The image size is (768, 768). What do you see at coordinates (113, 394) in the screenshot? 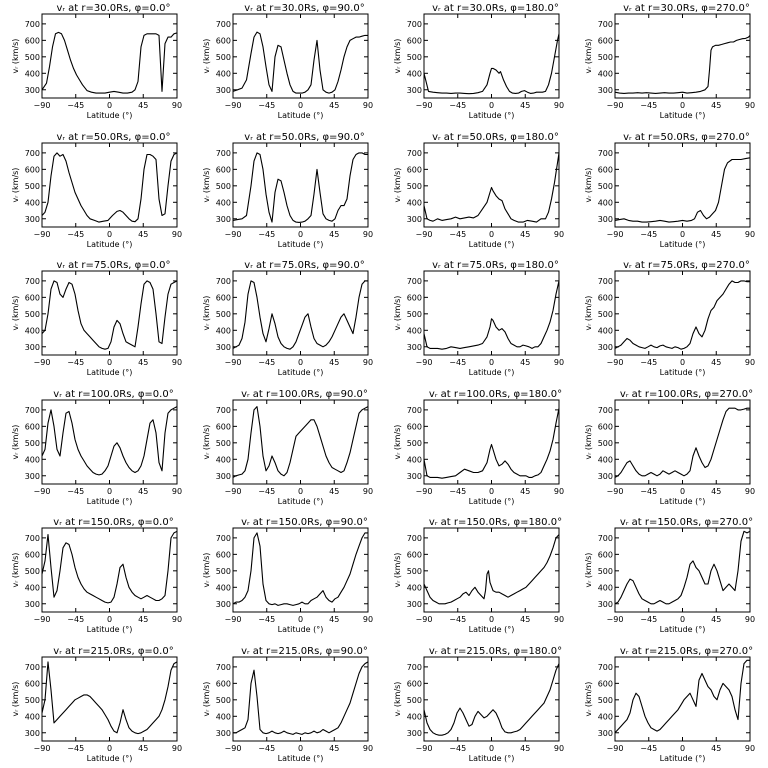
I see `chart-title: vᵣ at r=100.0Rs, φ=0.0°` at bounding box center [113, 394].